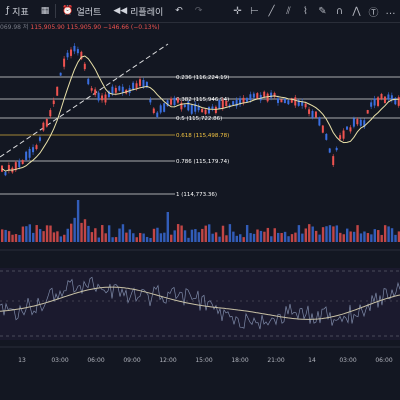  What do you see at coordinates (45, 11) in the screenshot?
I see `layout-button: ▦` at bounding box center [45, 11].